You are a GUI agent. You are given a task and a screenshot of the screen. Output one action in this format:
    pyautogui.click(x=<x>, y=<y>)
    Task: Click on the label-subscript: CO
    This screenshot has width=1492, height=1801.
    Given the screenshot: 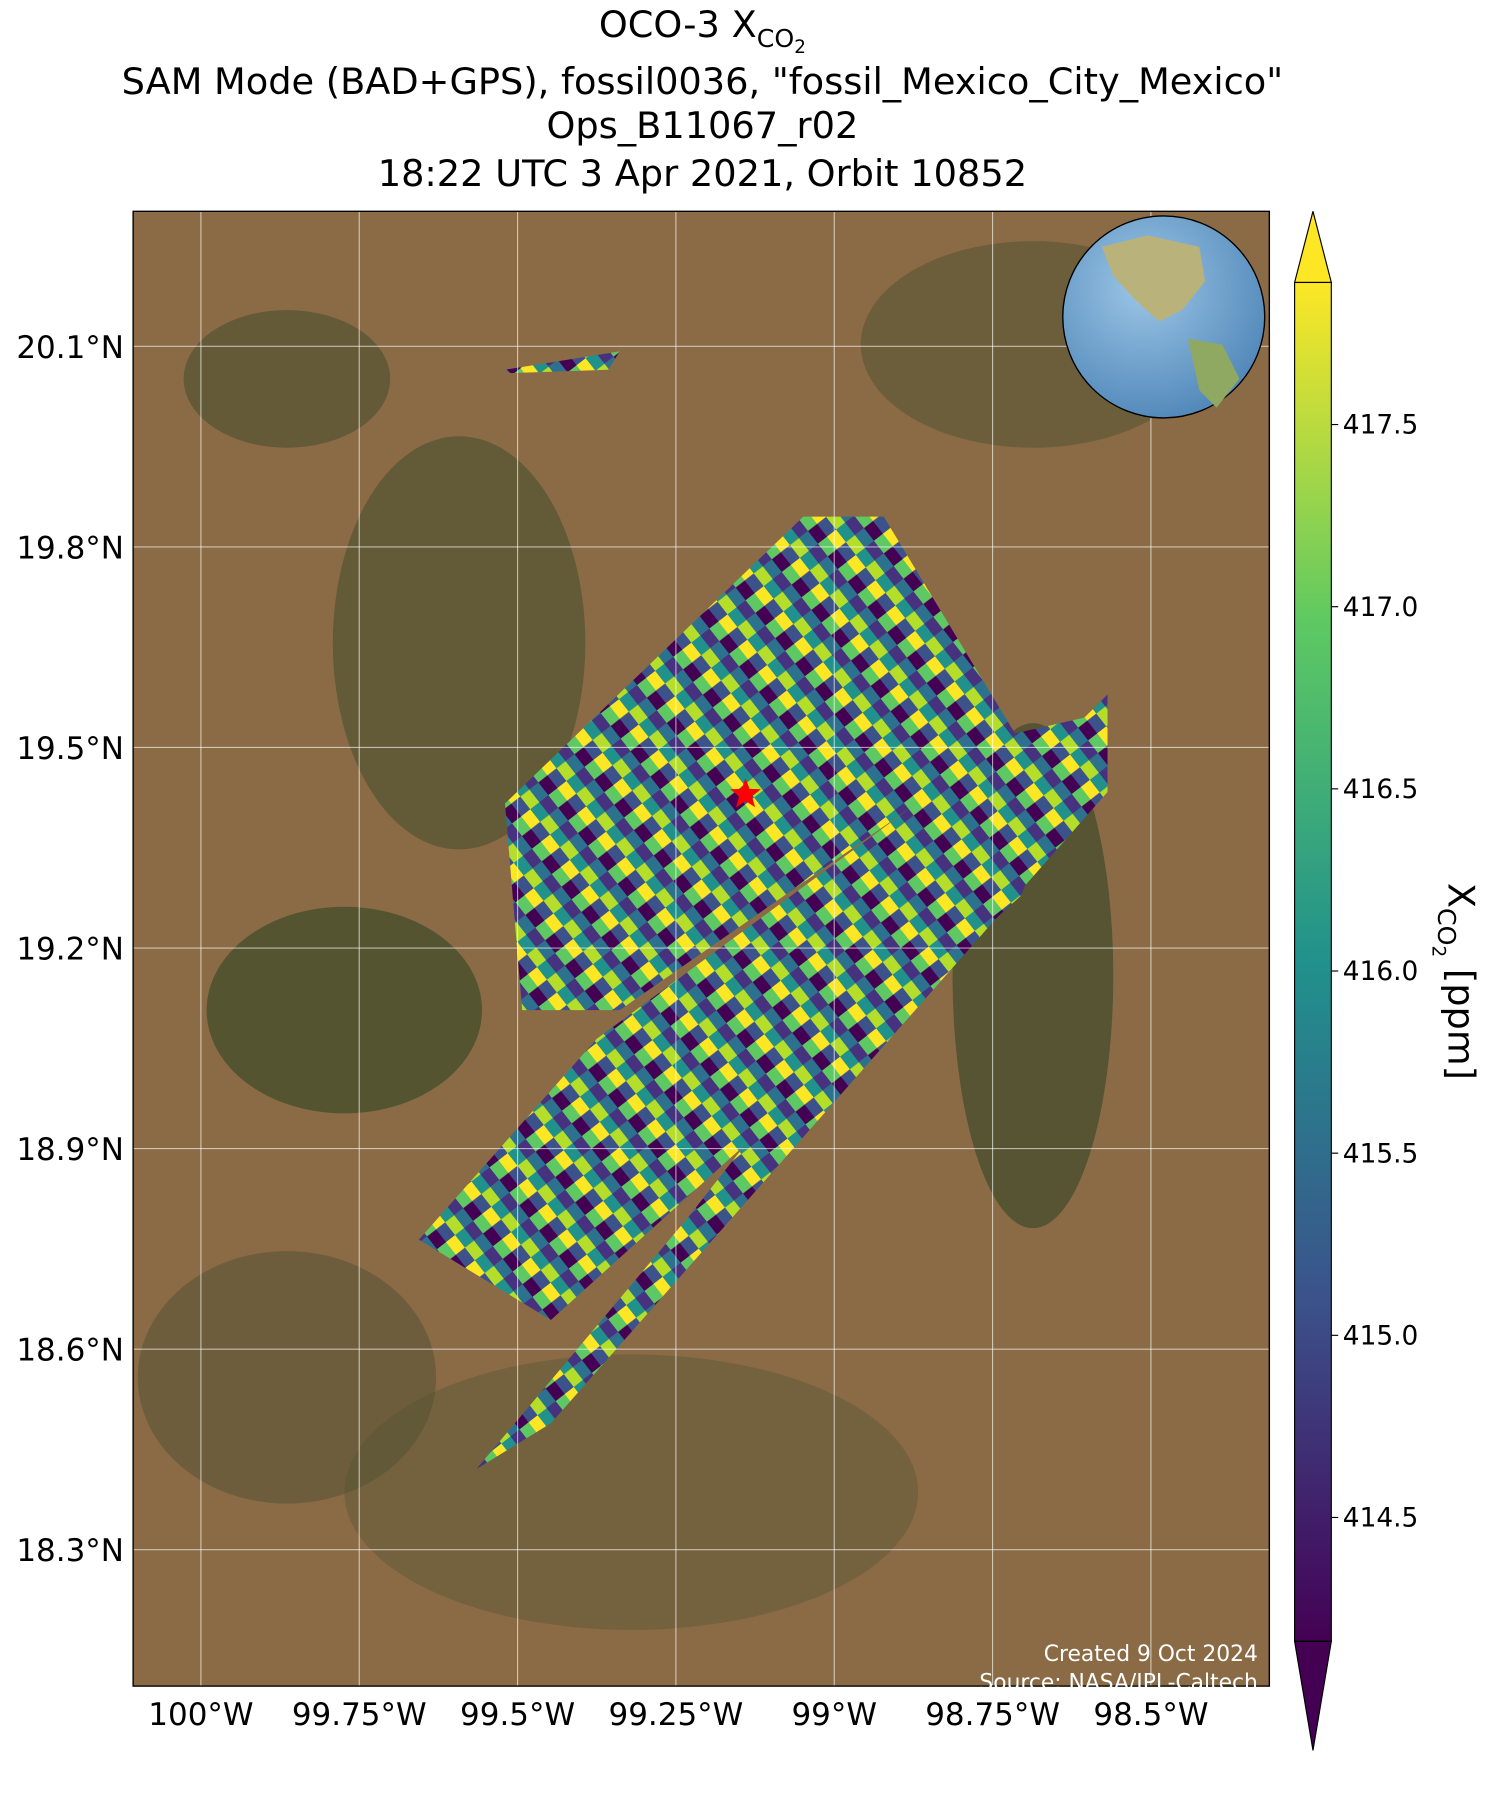 What is the action you would take?
    pyautogui.click(x=1446, y=926)
    